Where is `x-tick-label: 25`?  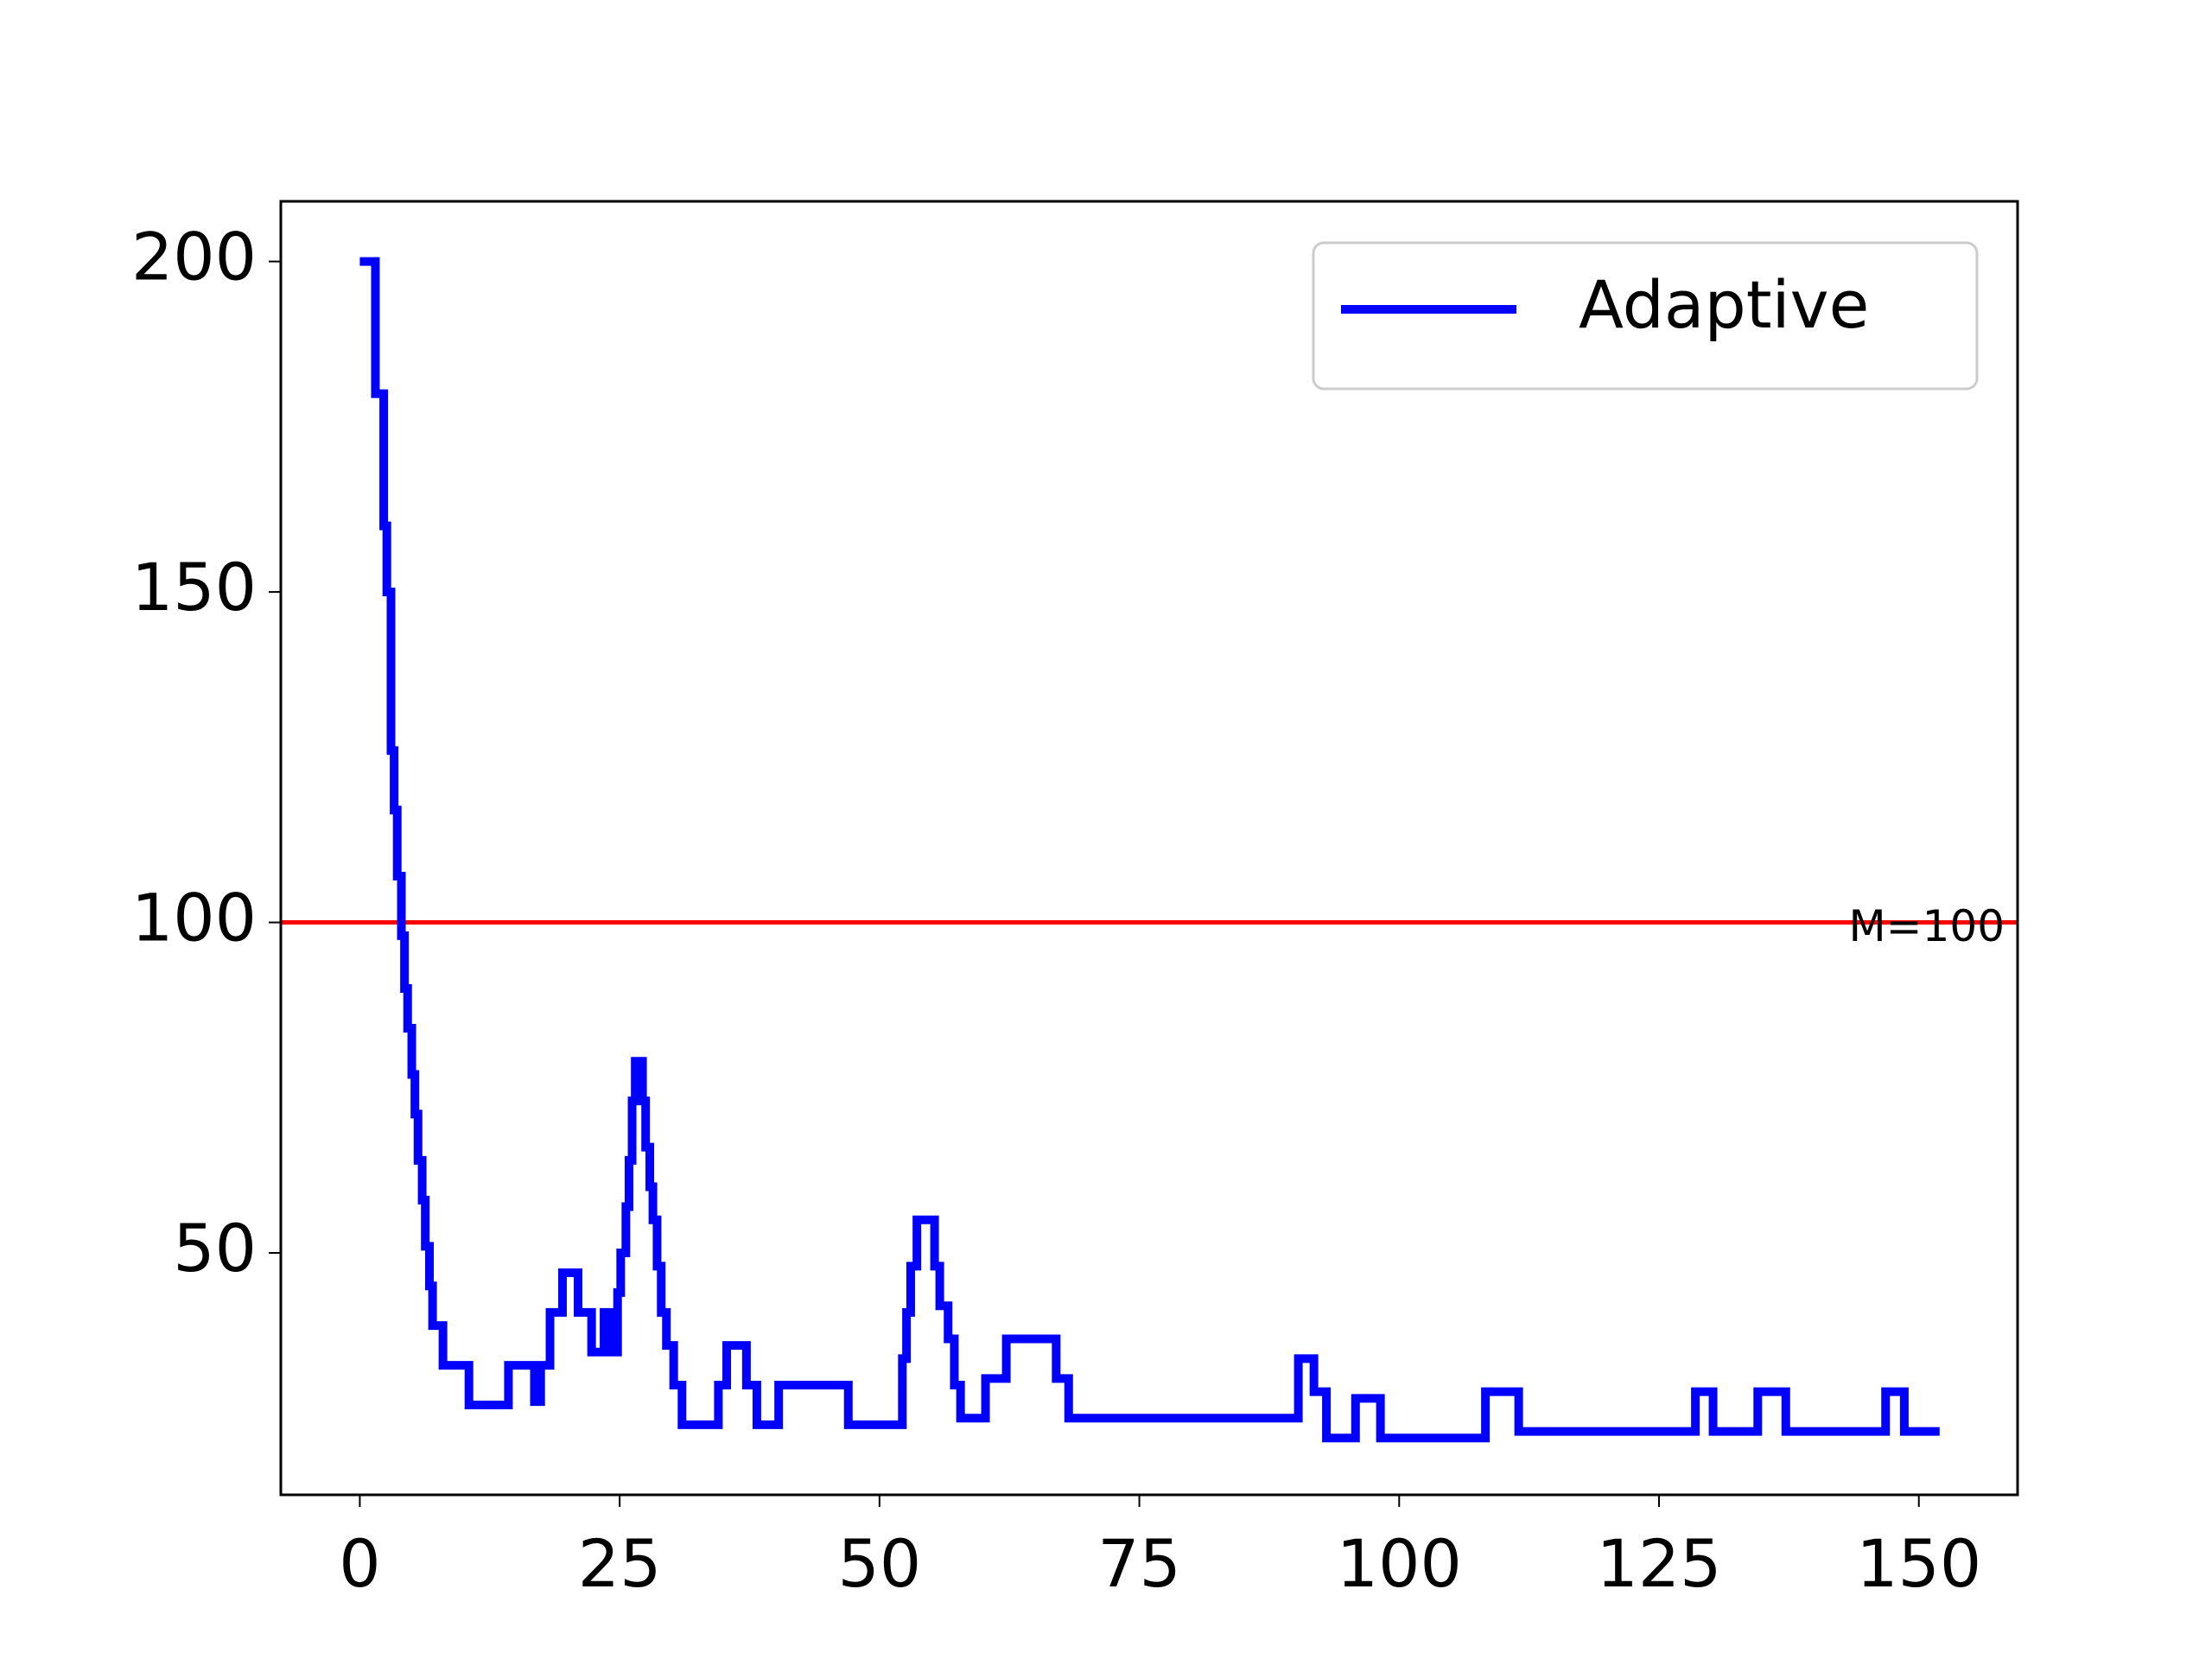 x-tick-label: 25 is located at coordinates (620, 1563).